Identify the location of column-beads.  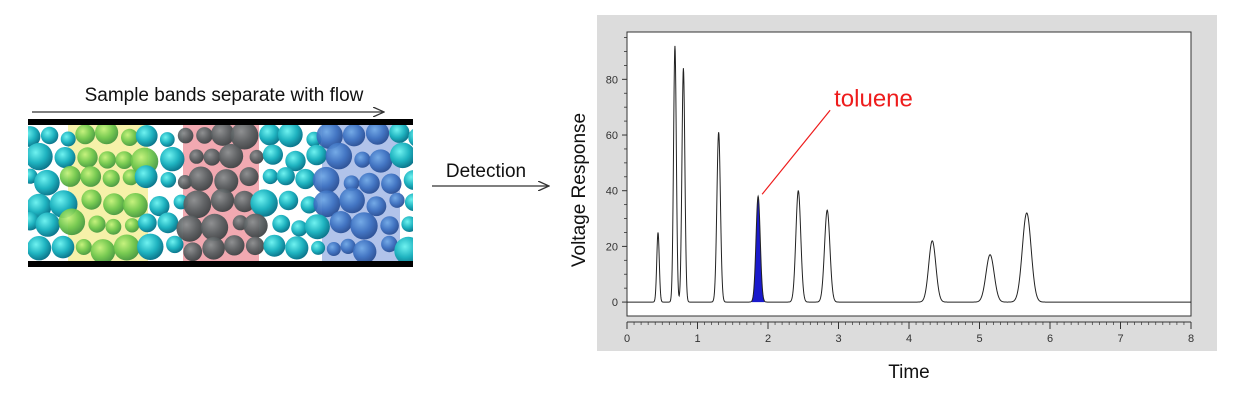
(220, 193).